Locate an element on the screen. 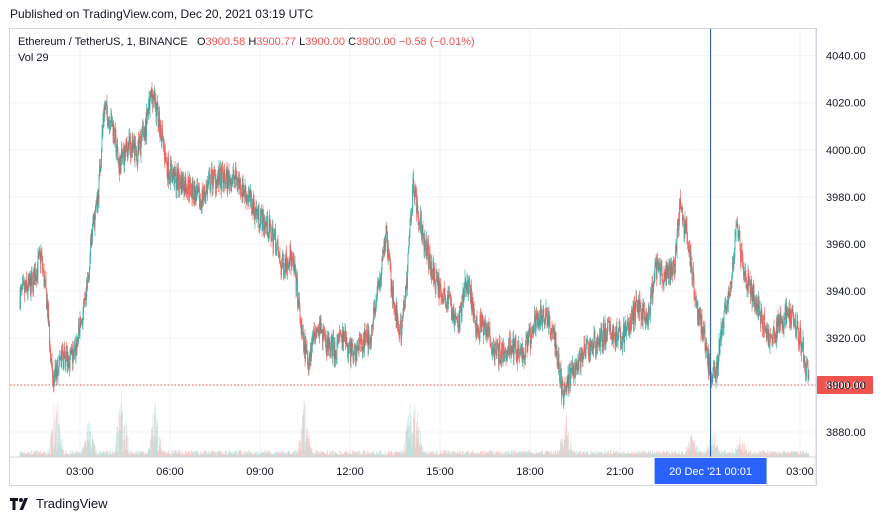 This screenshot has height=521, width=890. volume-value: 29 is located at coordinates (42, 58).